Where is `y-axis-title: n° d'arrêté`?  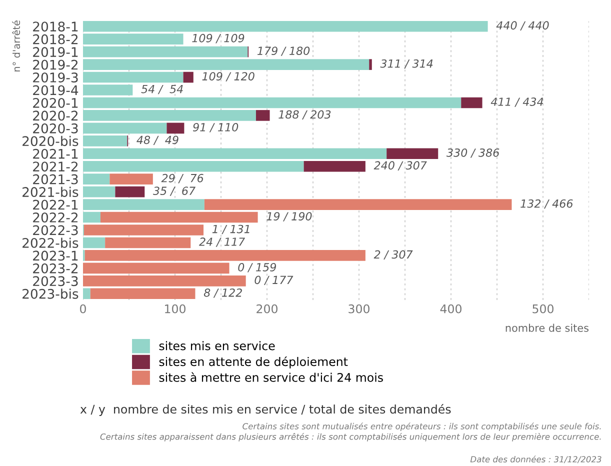
y-axis-title: n° d'arrêté is located at coordinates (16, 46).